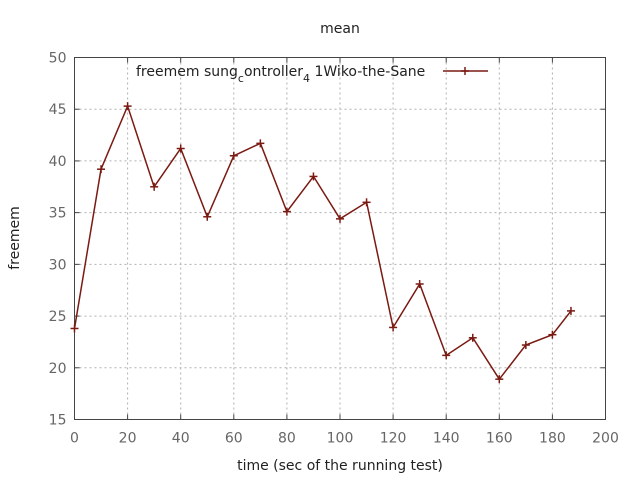 This screenshot has width=640, height=480. I want to click on y-tick-label: 15, so click(58, 421).